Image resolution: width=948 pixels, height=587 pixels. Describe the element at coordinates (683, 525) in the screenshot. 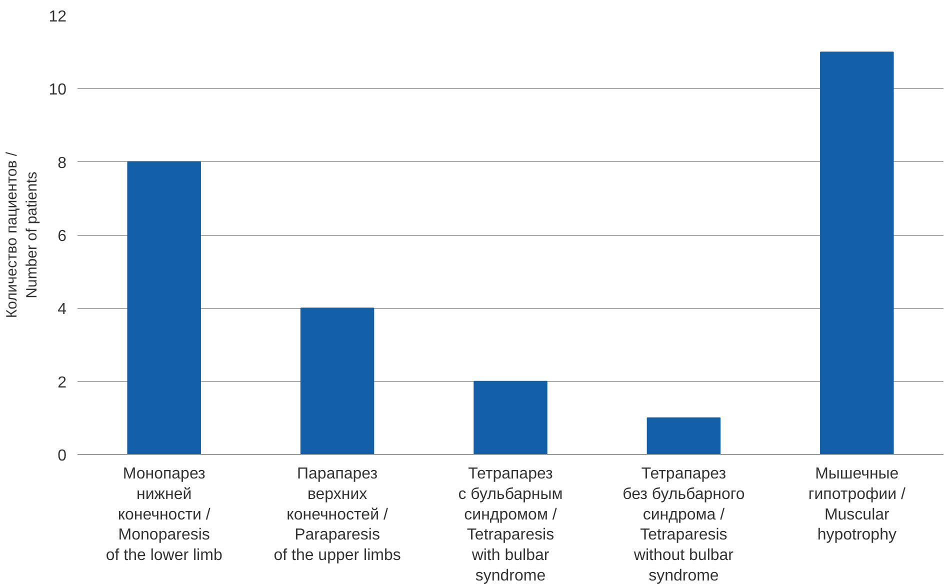

I see `x-tick-label: Тетрапарез без бульбарного синдрома / Tetraparesis without bulbar syndrome` at that location.